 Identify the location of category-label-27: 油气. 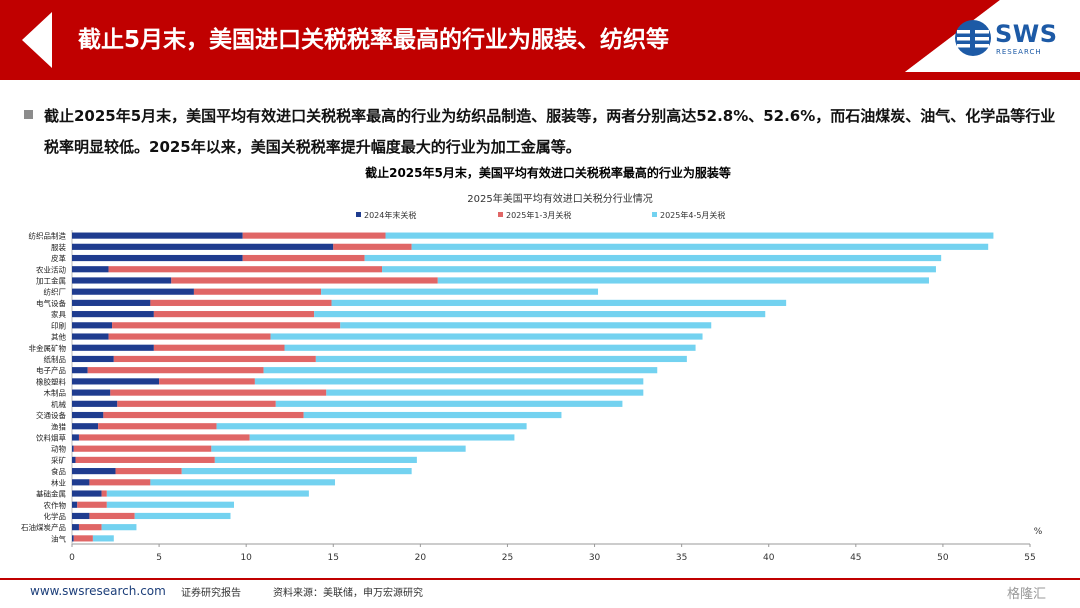
(58, 538).